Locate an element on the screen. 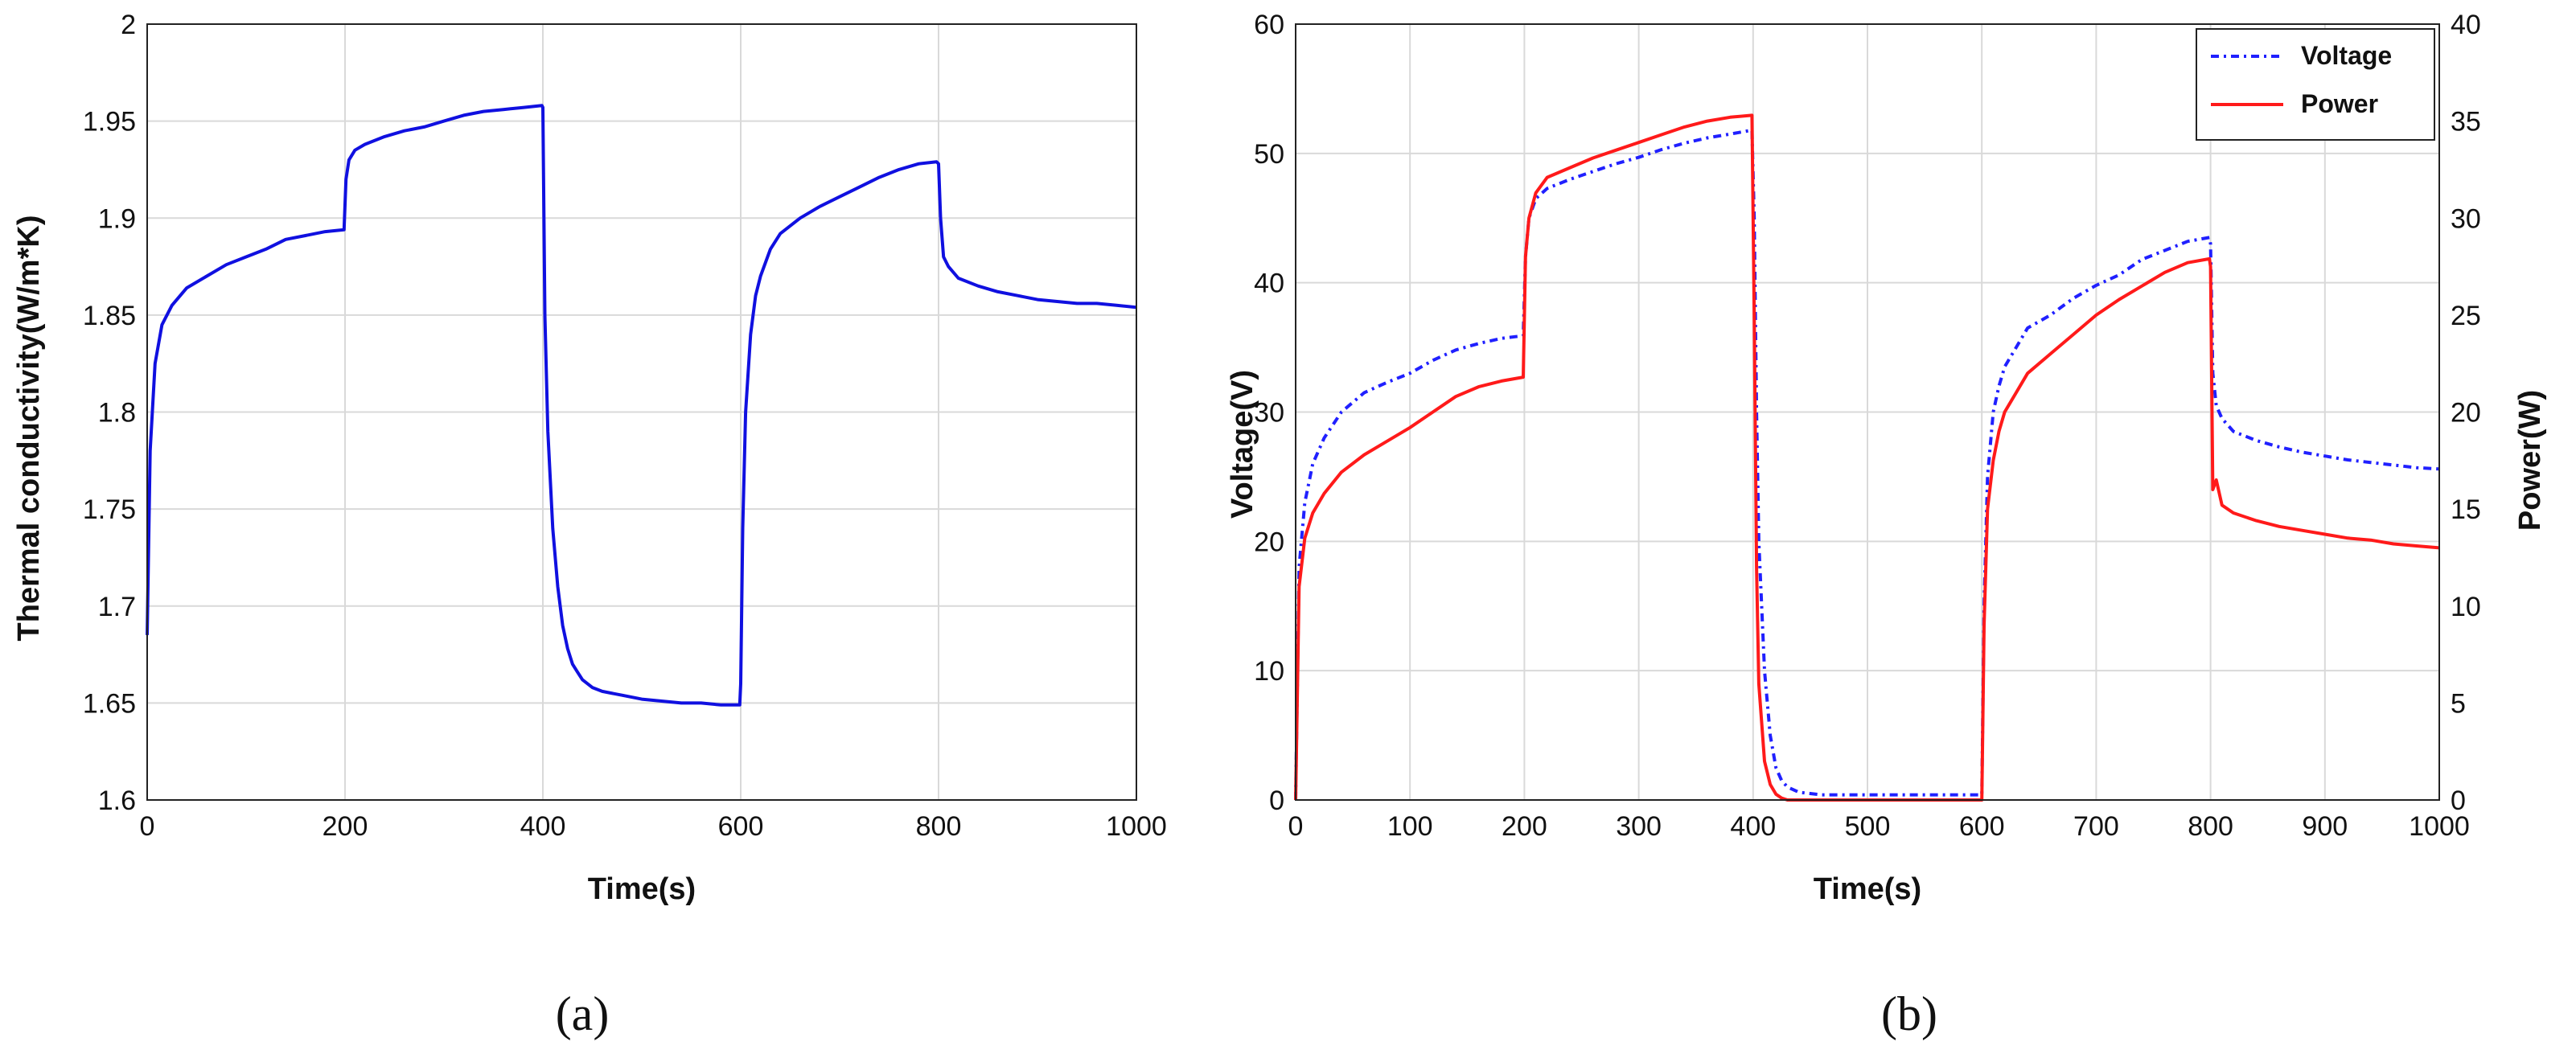  panel-b-y-tick-label: 30 is located at coordinates (1269, 414).